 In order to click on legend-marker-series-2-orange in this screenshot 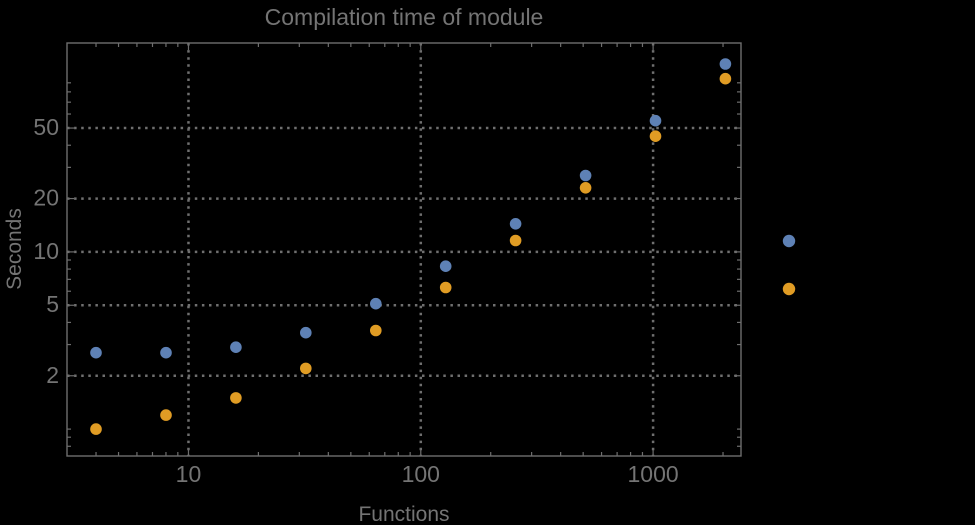, I will do `click(789, 289)`.